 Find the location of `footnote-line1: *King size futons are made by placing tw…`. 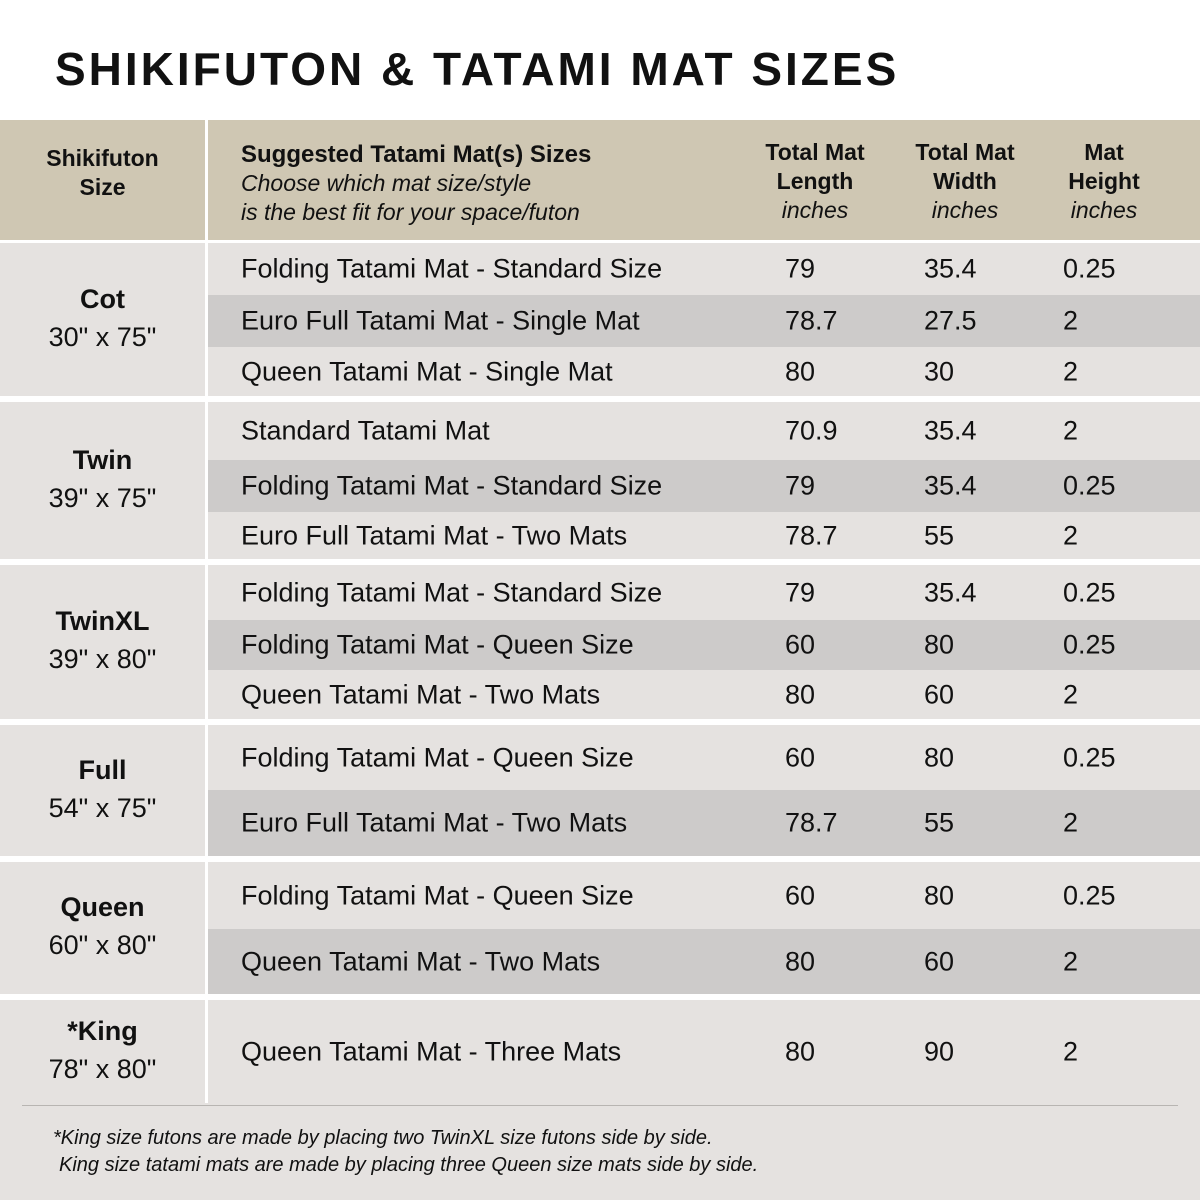

footnote-line1: *King size futons are made by placing tw… is located at coordinates (383, 1138).